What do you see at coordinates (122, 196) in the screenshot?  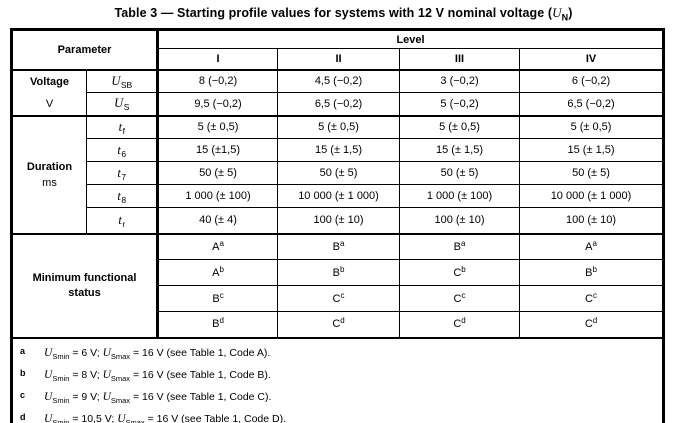 I see `param-symbol-t8: t8` at bounding box center [122, 196].